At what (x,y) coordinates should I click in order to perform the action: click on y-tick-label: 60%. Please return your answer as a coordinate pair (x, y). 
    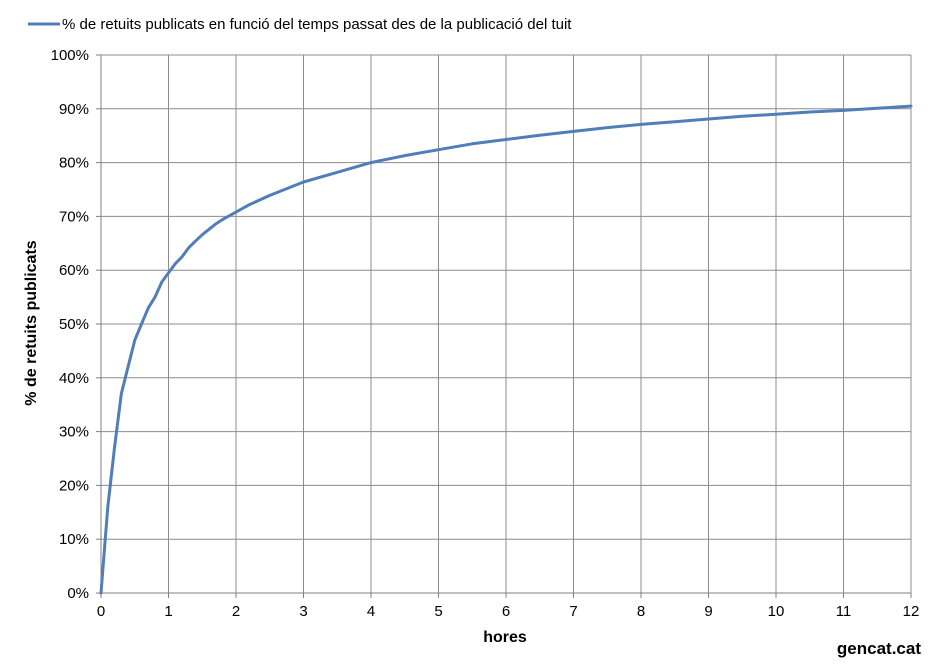
    Looking at the image, I should click on (74, 270).